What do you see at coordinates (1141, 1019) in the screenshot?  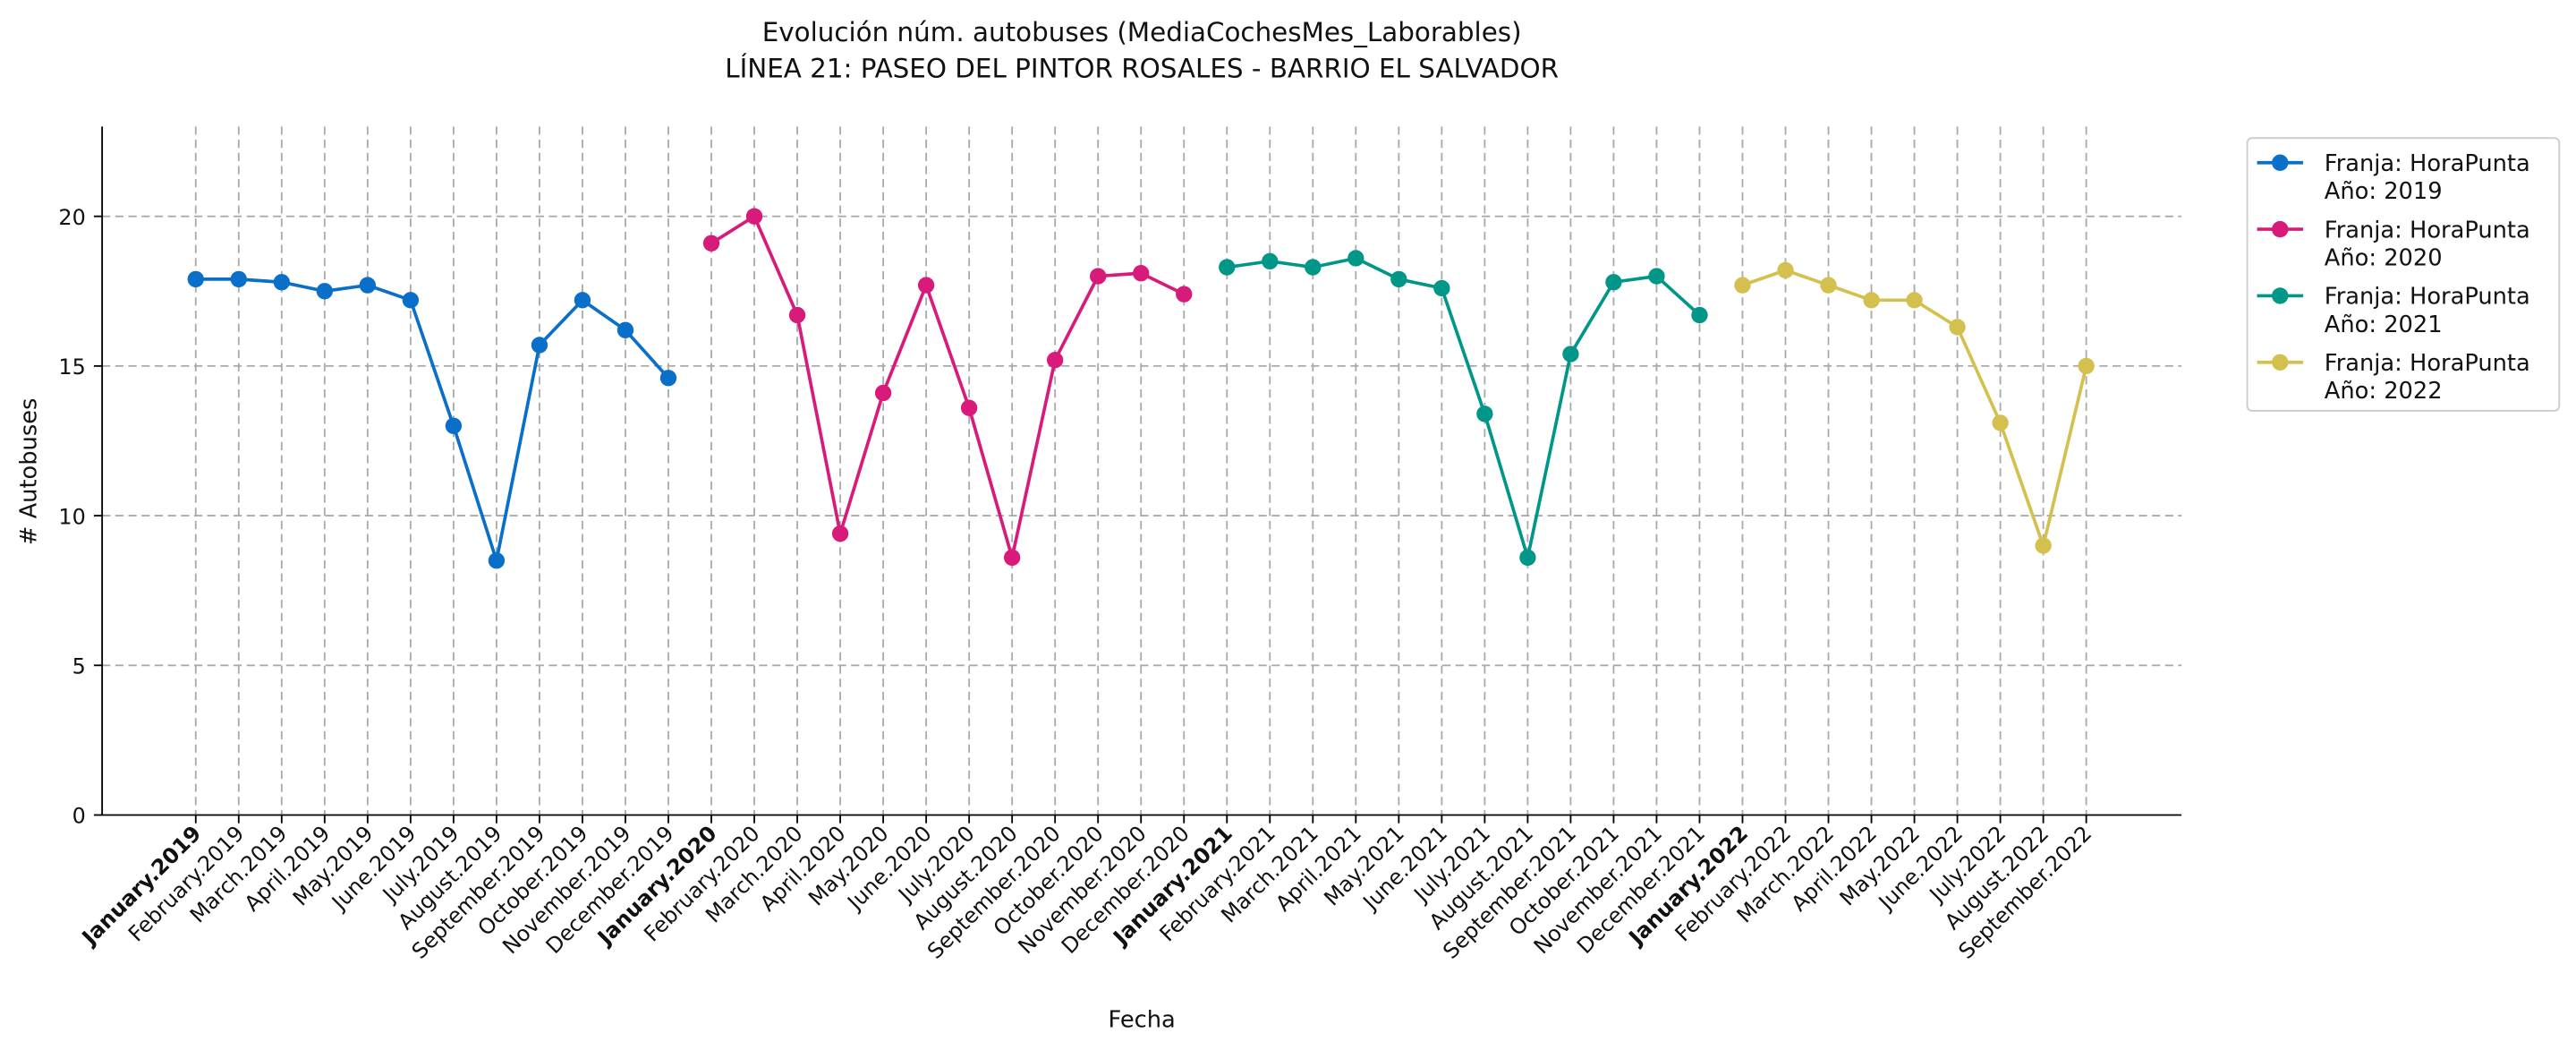 I see `x-axis-label: Fecha` at bounding box center [1141, 1019].